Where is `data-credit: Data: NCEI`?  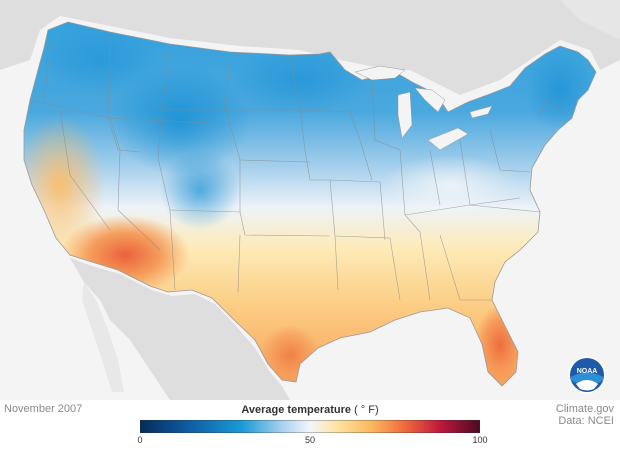 data-credit: Data: NCEI is located at coordinates (586, 421).